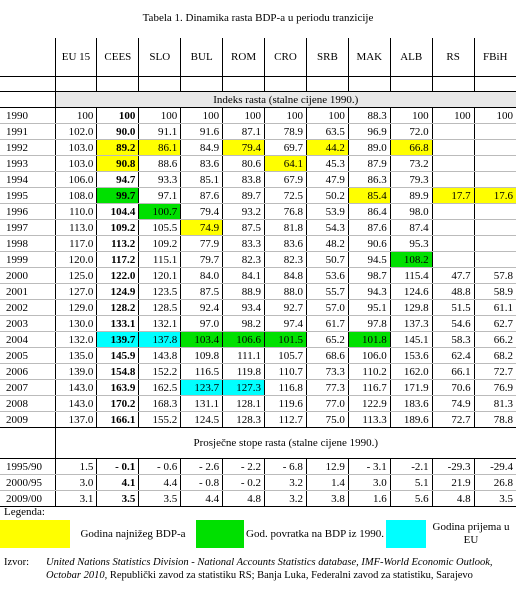 This screenshot has width=516, height=603. I want to click on cell: 92.4, so click(201, 307).